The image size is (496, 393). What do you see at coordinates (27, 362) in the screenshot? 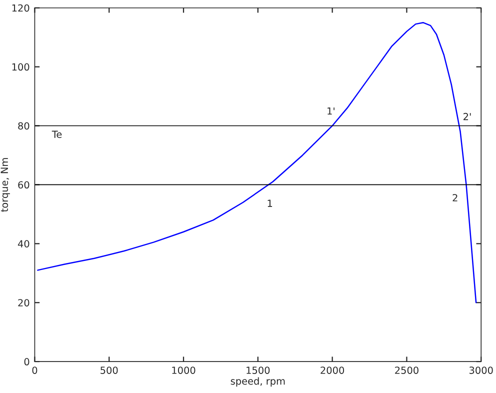
I see `y-tick-label: 0` at bounding box center [27, 362].